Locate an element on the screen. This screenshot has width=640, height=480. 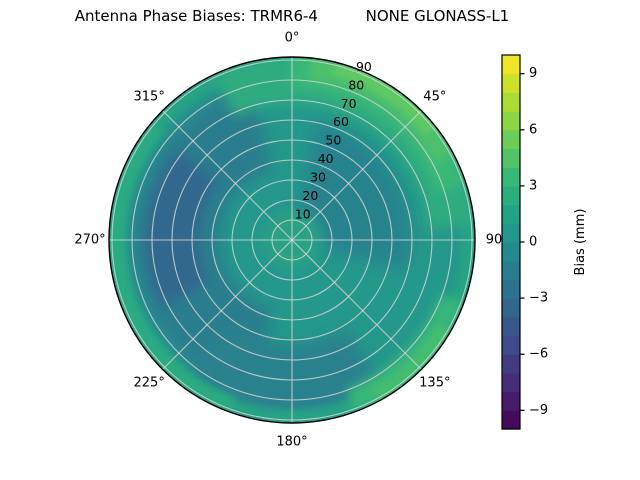
colorbar-tick-label: 9 is located at coordinates (533, 73).